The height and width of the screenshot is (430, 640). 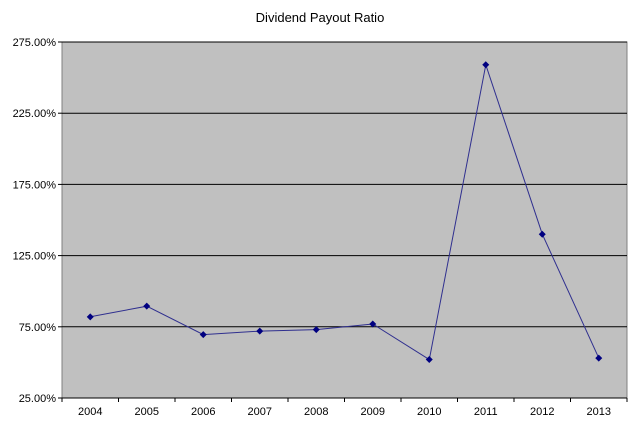 I want to click on y-tick-label: 275.00%, so click(x=35, y=43).